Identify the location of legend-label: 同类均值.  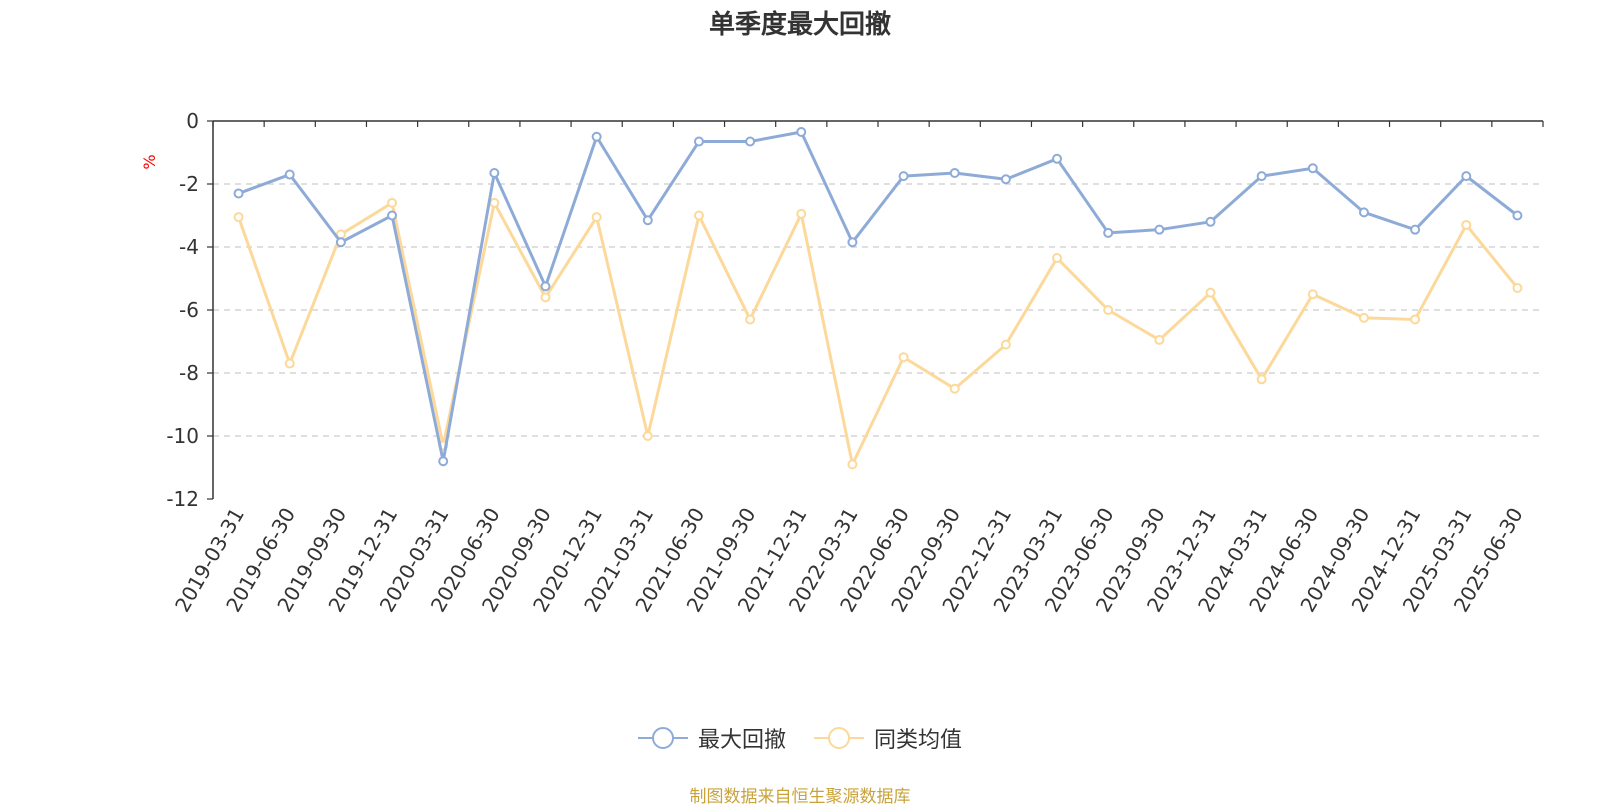
(918, 740).